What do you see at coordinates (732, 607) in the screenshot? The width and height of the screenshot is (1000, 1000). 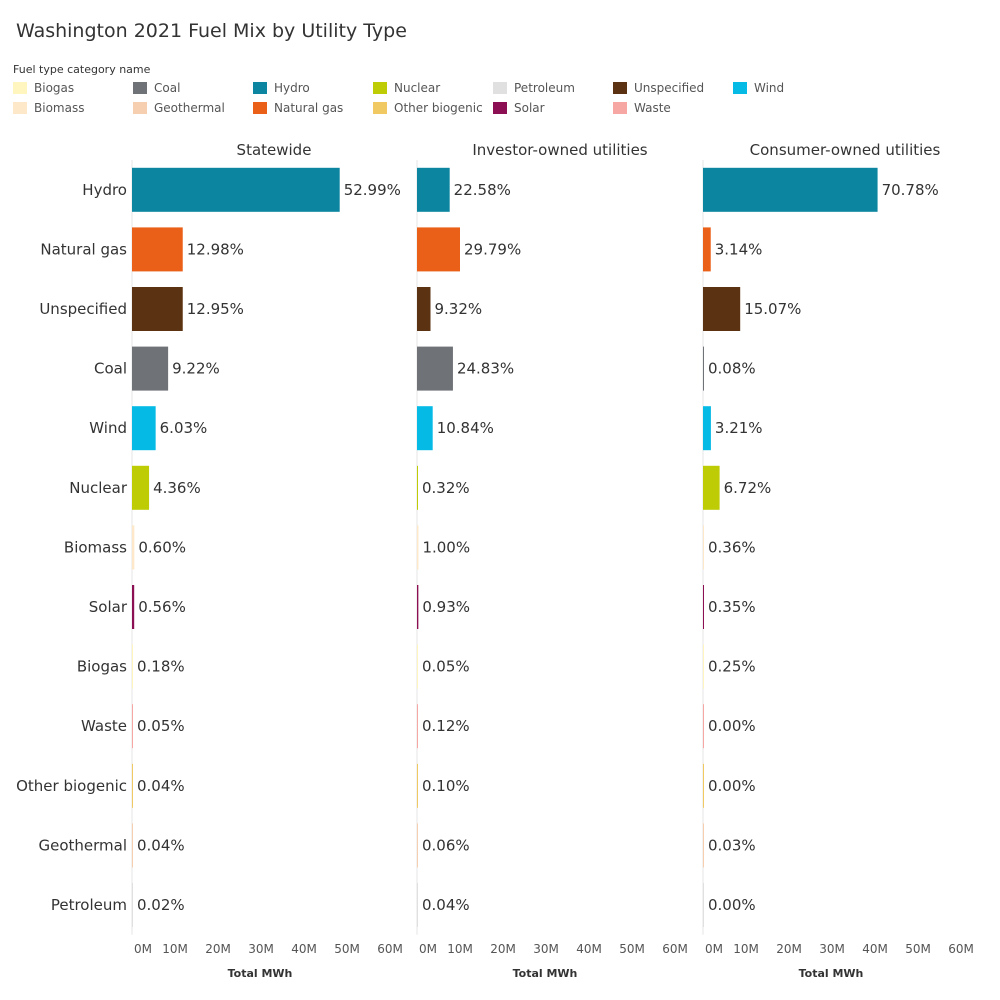 I see `data-label: 0.35%` at bounding box center [732, 607].